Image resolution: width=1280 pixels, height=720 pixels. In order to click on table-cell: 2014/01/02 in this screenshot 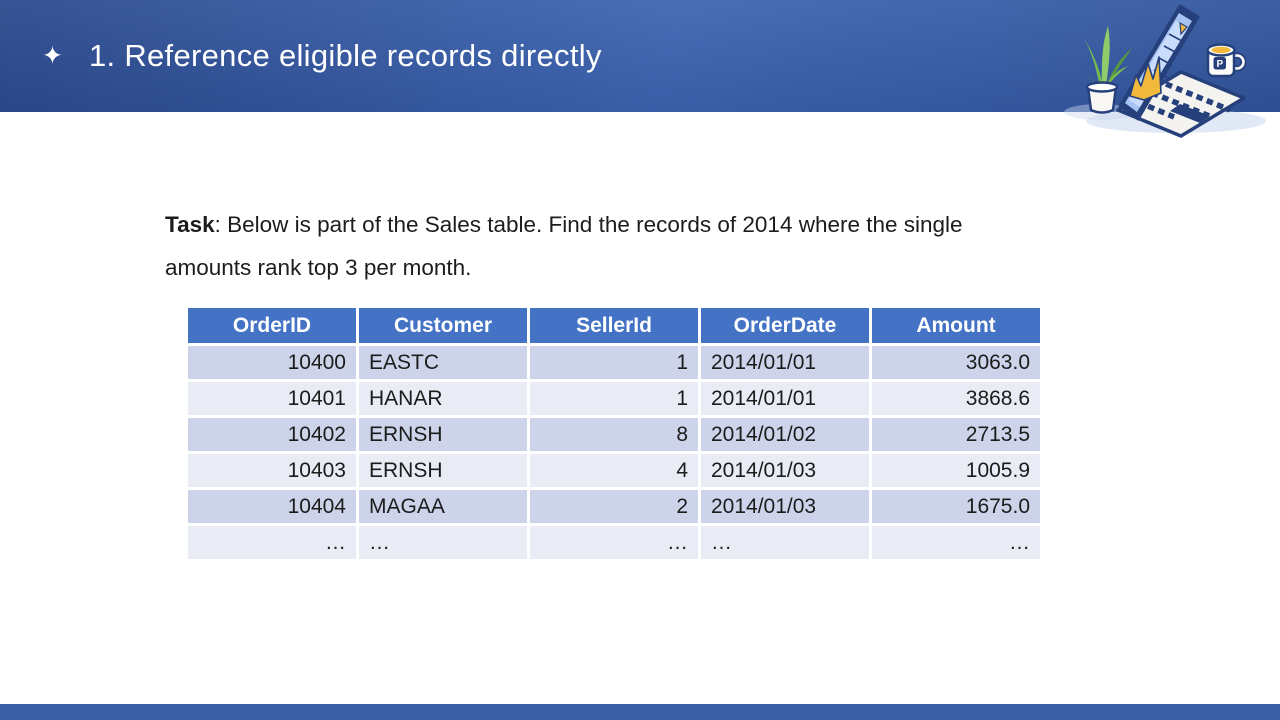, I will do `click(785, 434)`.